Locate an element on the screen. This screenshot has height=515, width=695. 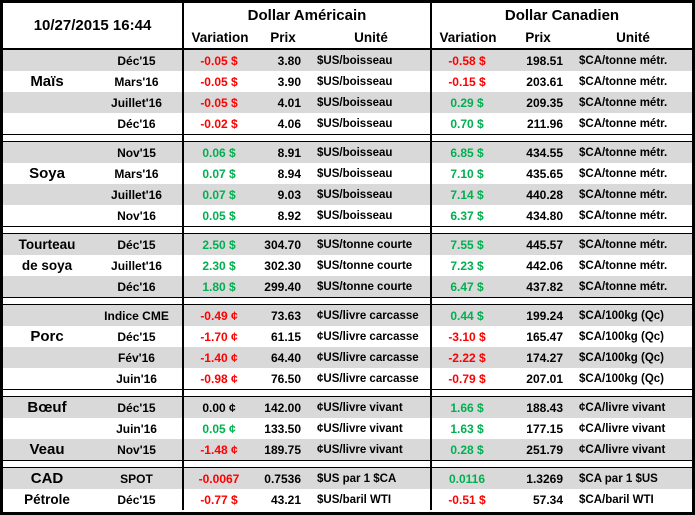
ca-prix-value: 211.96 is located at coordinates (544, 123).